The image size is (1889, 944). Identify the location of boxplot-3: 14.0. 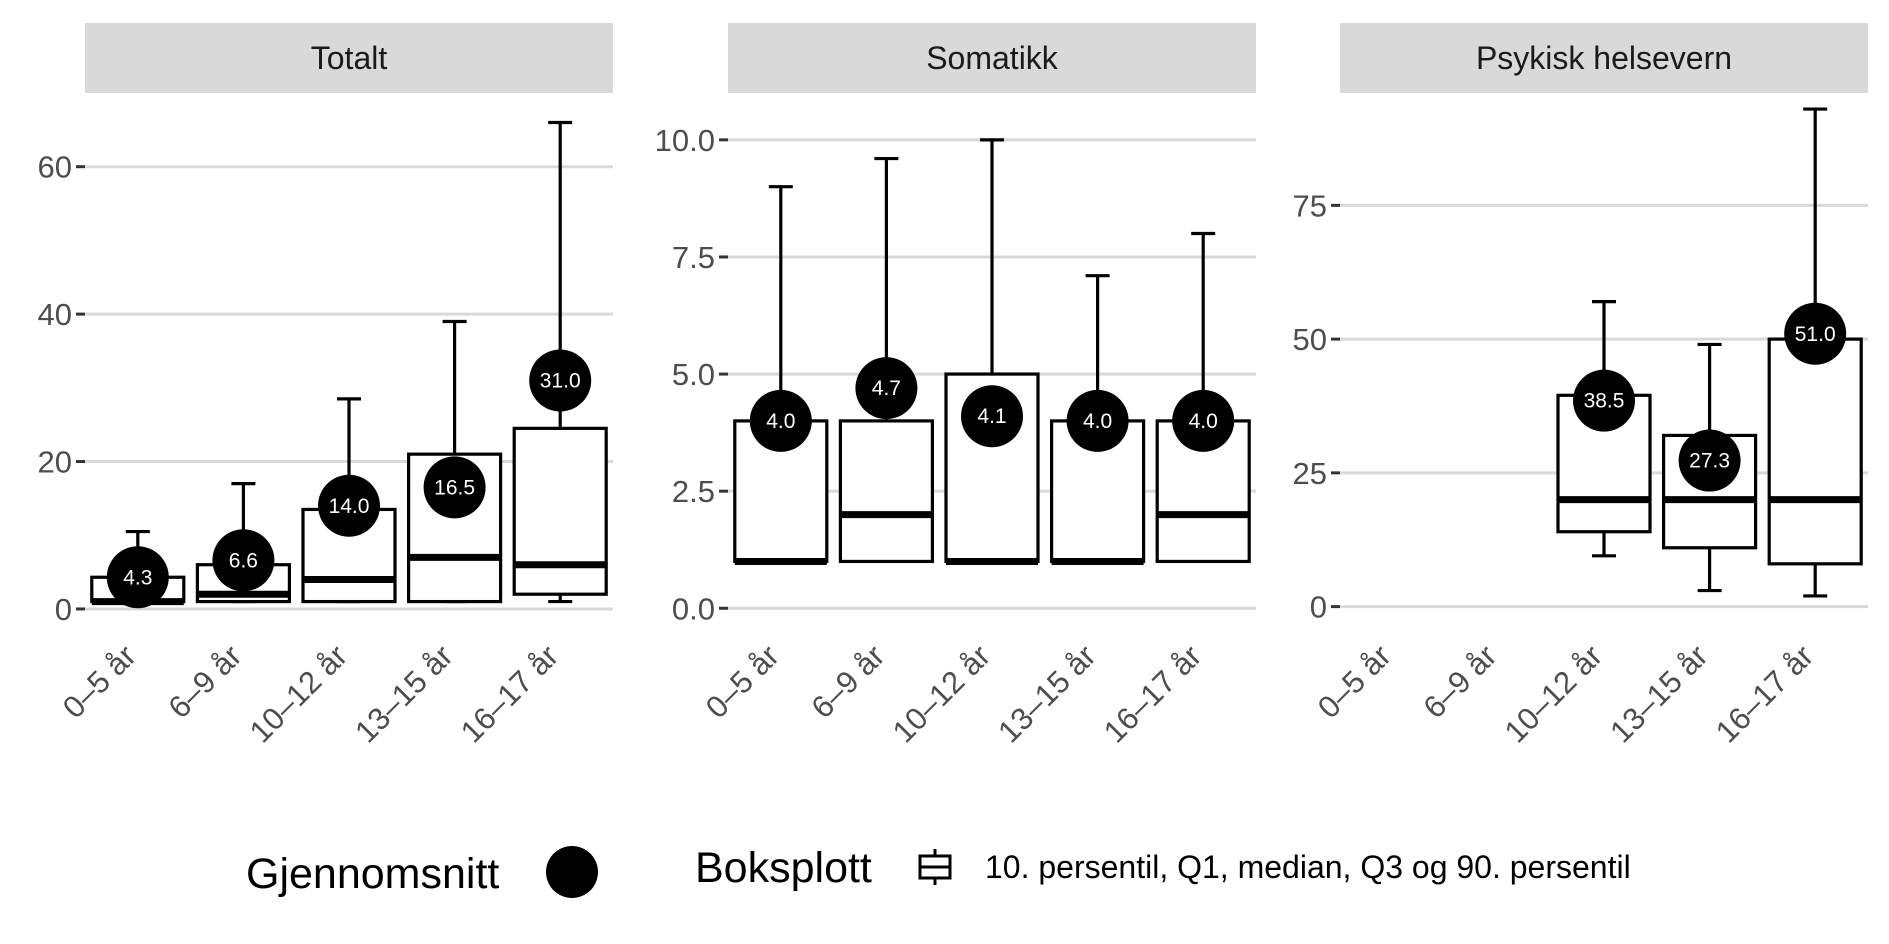
(349, 500).